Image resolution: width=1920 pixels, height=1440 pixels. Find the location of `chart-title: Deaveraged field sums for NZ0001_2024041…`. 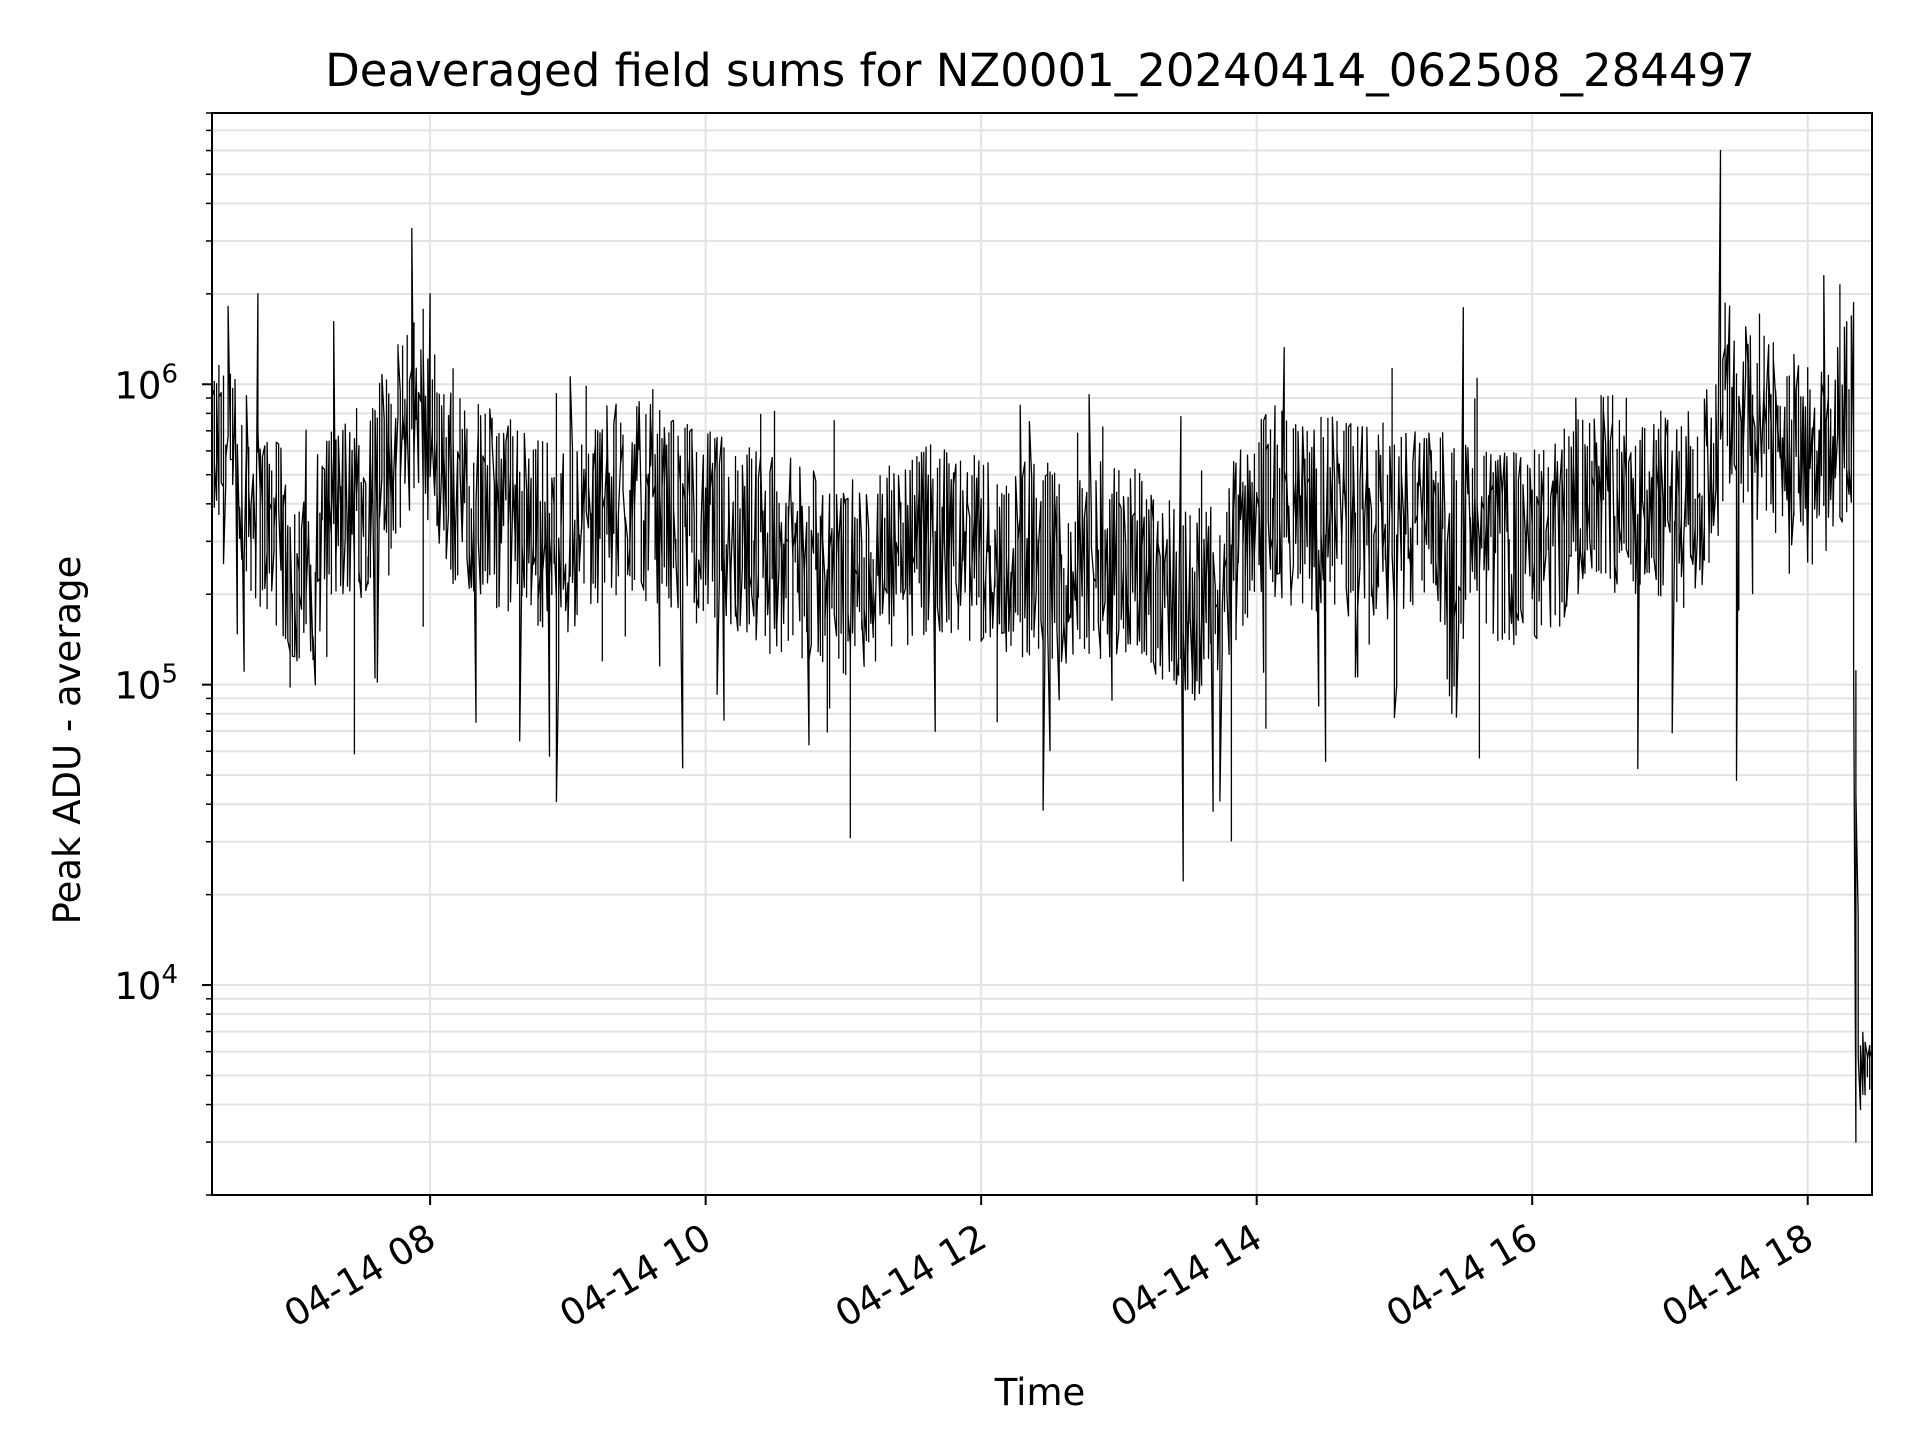

chart-title: Deaveraged field sums for NZ0001_2024041… is located at coordinates (1040, 70).